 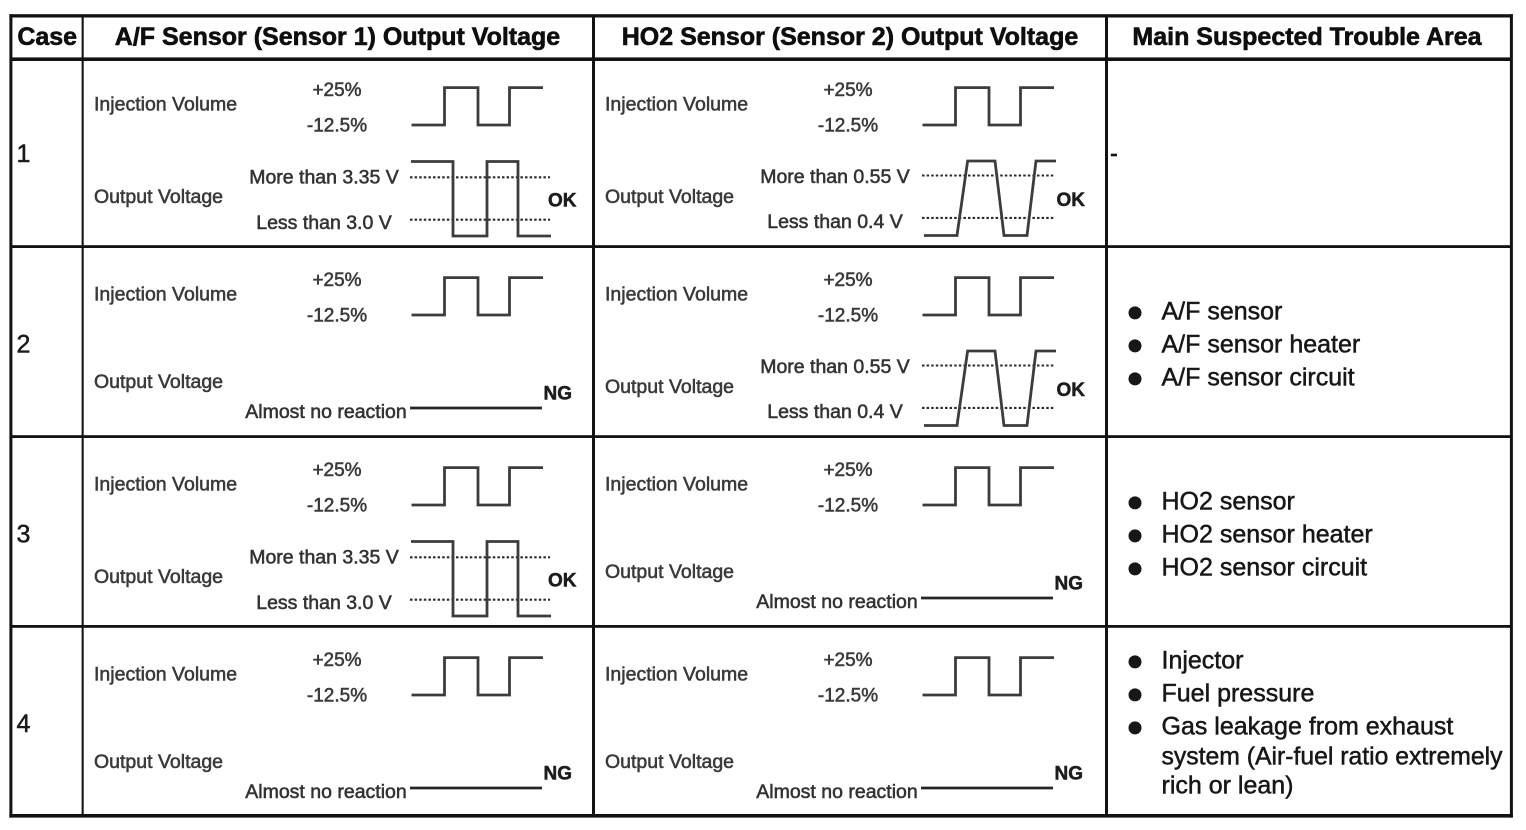 I want to click on svg-text: Case, so click(x=47, y=37).